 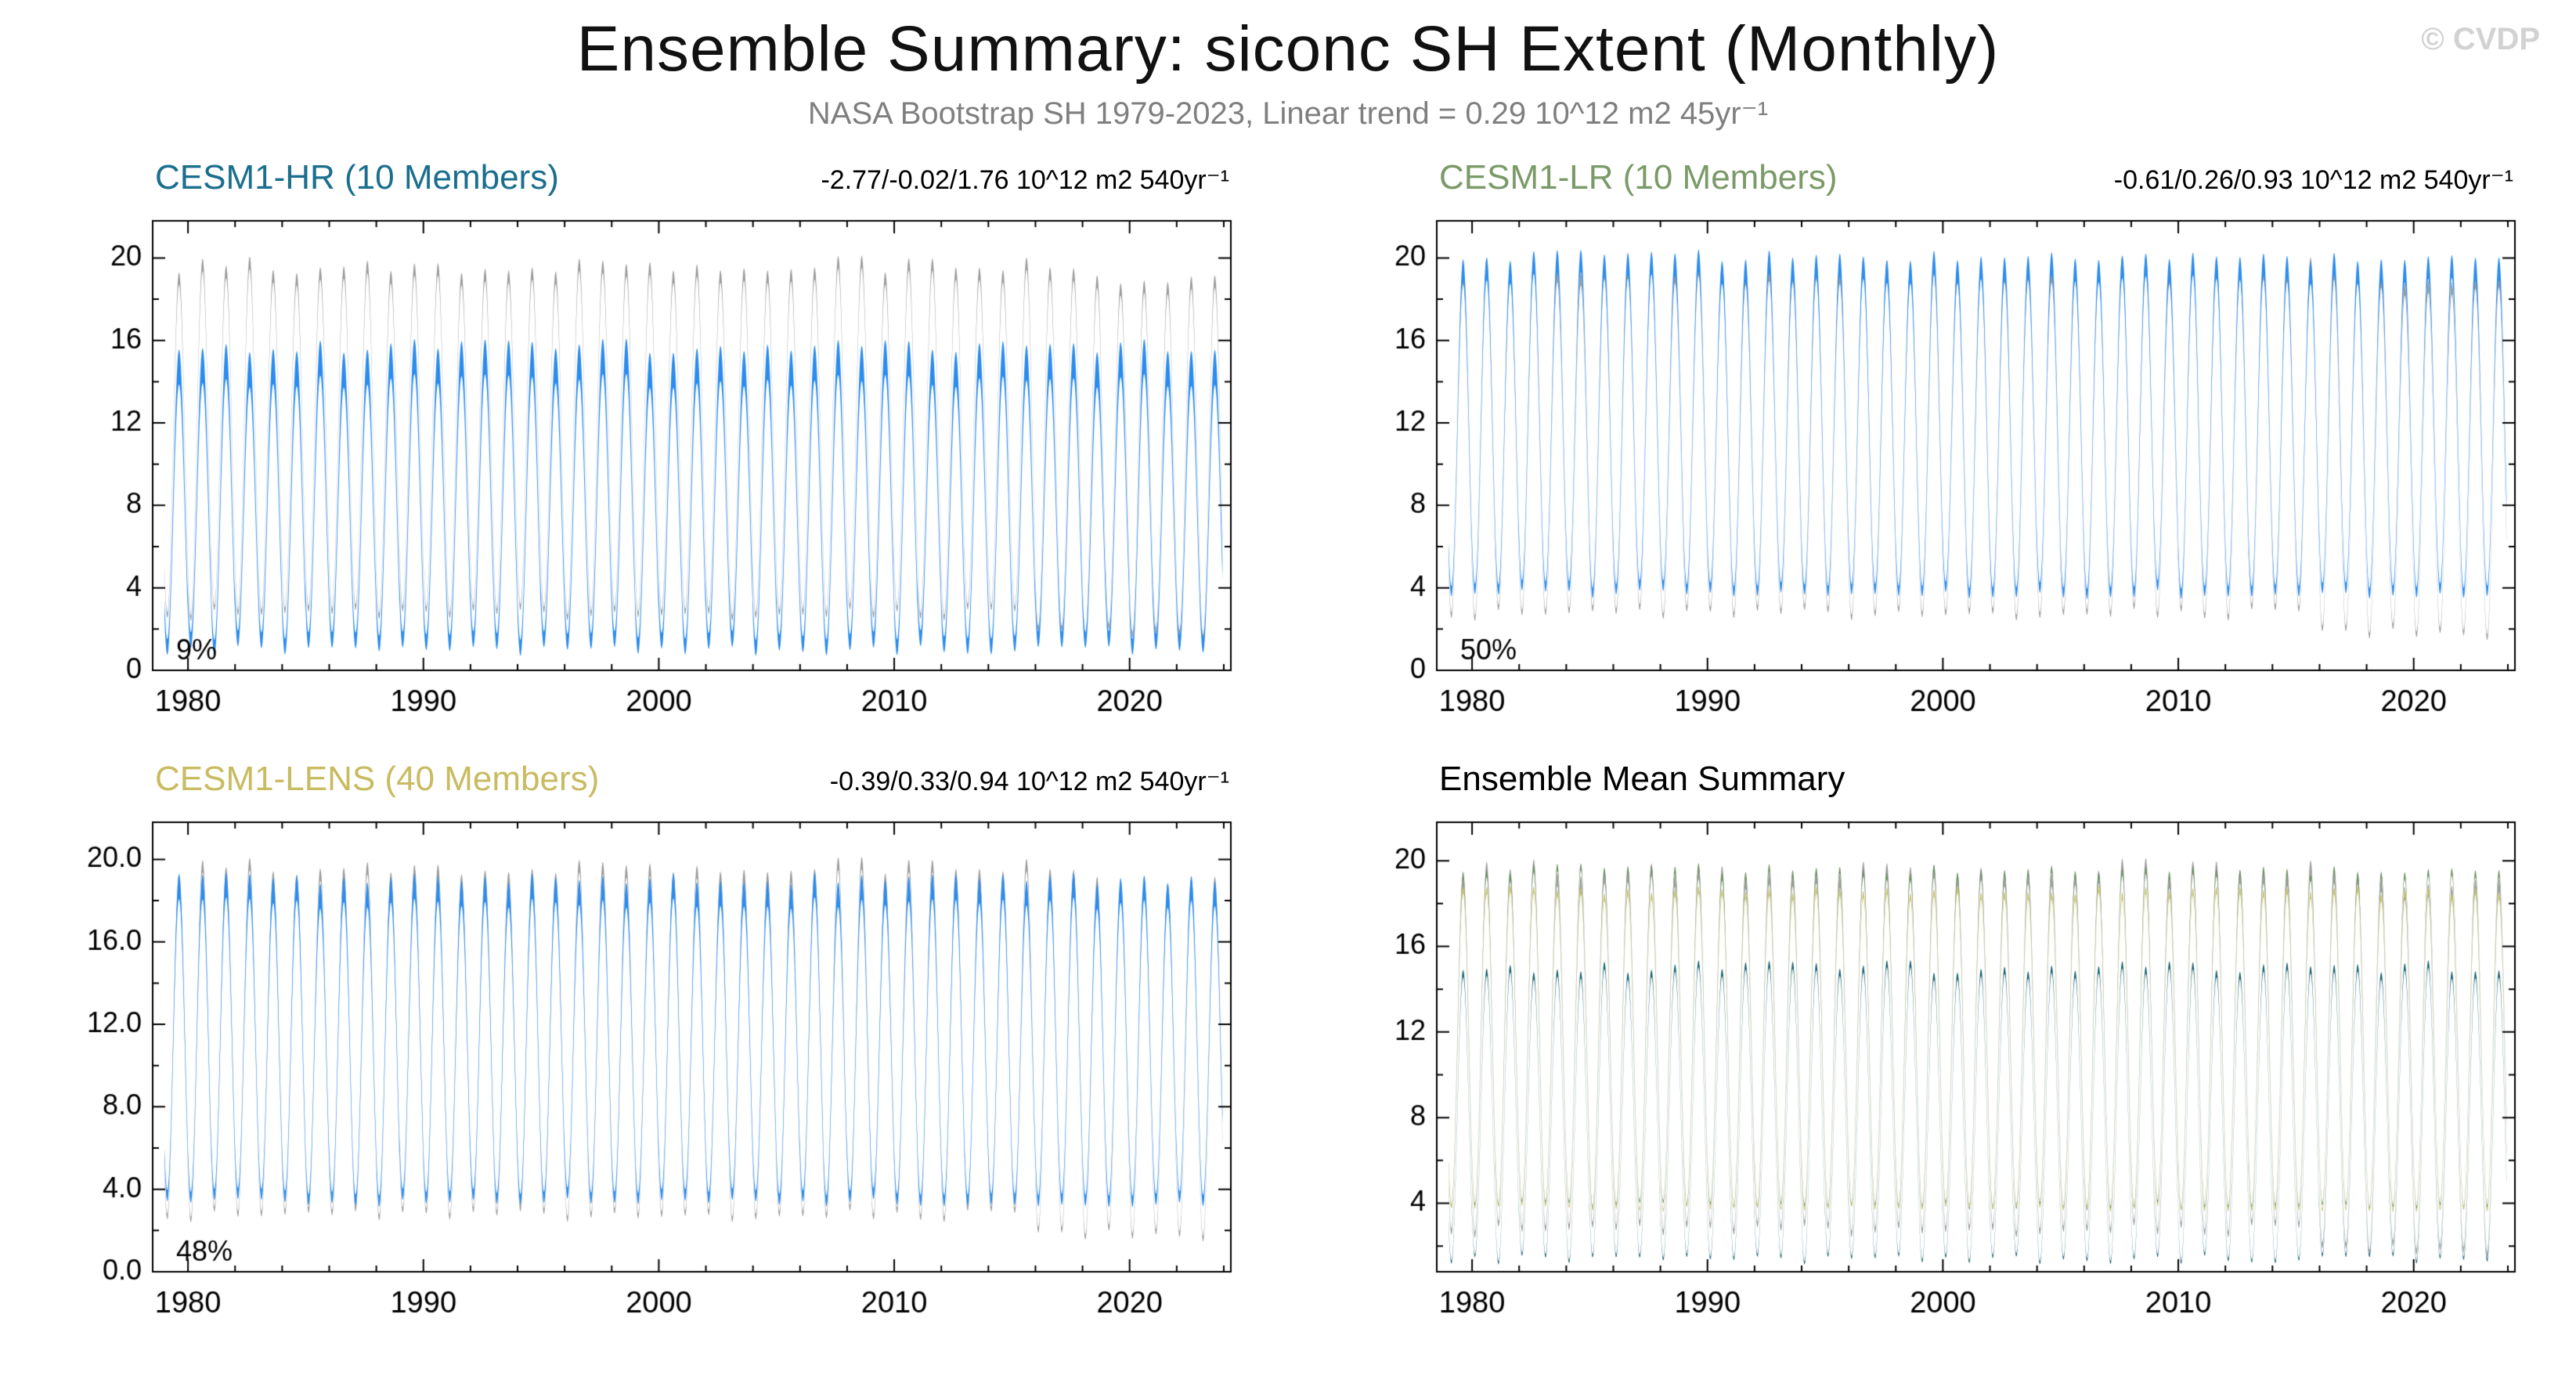 What do you see at coordinates (2480, 39) in the screenshot?
I see `cvdp-watermark: © CVDP` at bounding box center [2480, 39].